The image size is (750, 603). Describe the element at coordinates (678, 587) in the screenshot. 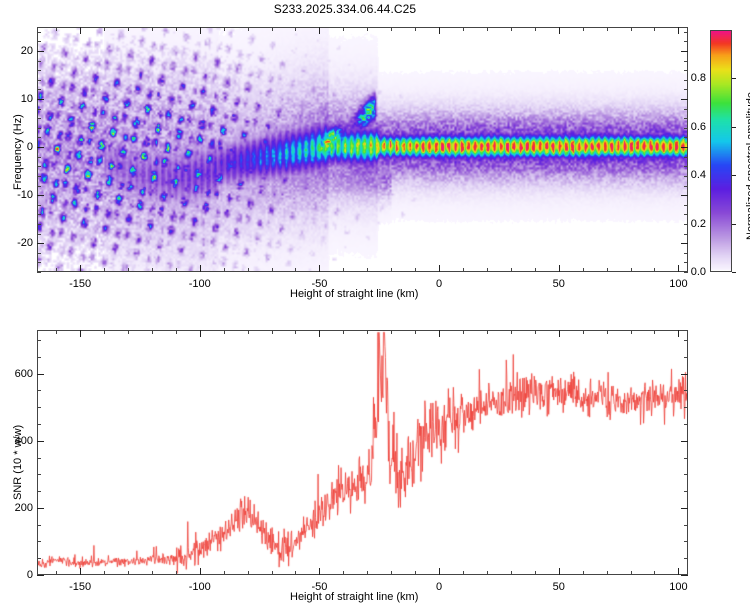

I see `x-tick-label: 100` at that location.